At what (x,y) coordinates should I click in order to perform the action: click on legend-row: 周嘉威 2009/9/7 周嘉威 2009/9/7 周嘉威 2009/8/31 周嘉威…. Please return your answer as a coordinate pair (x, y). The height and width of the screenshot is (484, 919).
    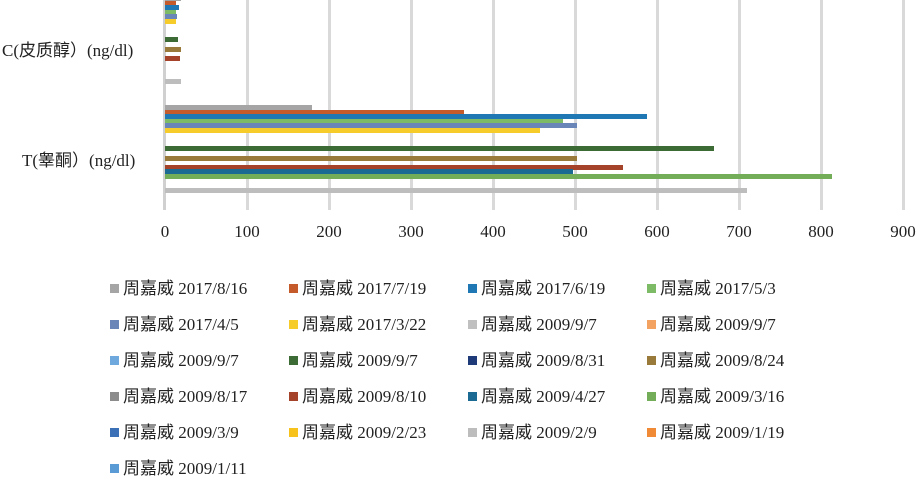
    Looking at the image, I should click on (510, 358).